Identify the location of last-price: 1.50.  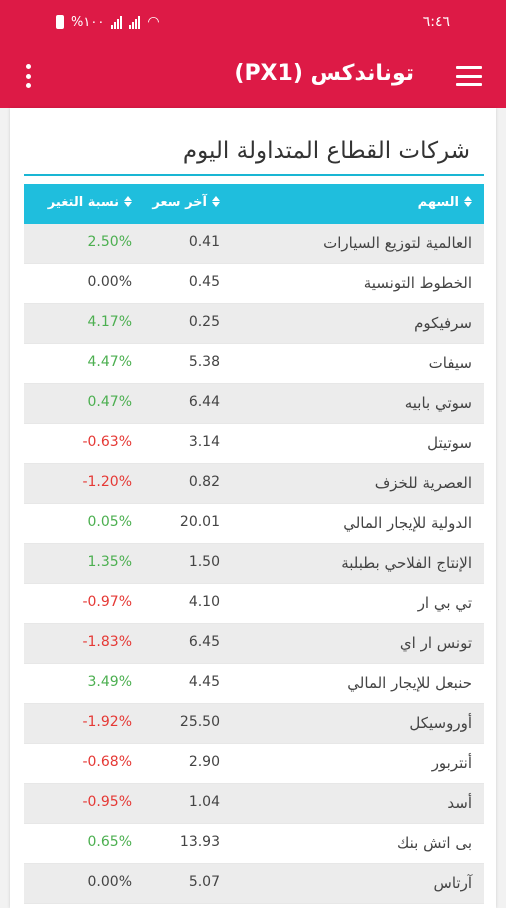
(204, 562).